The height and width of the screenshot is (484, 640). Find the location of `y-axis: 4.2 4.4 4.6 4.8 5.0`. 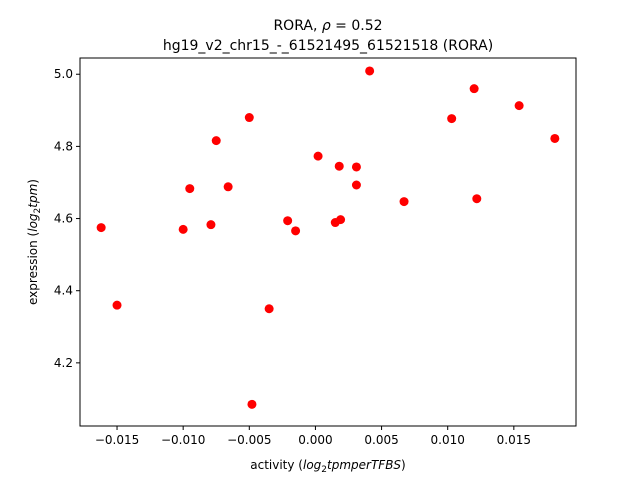

y-axis: 4.2 4.4 4.6 4.8 5.0 is located at coordinates (67, 218).